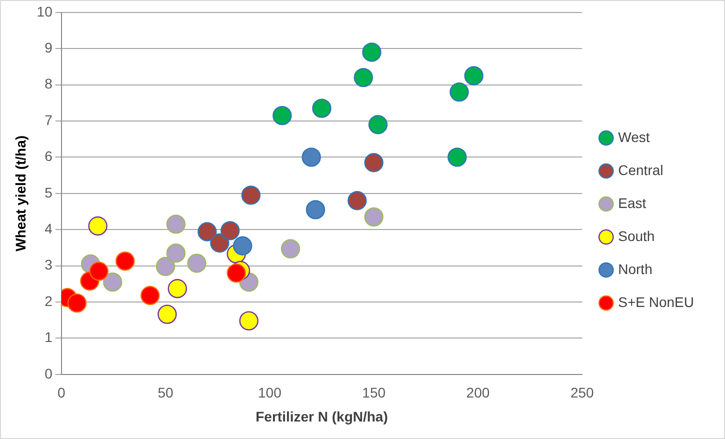  Describe the element at coordinates (48, 264) in the screenshot. I see `y-tick-label: 3` at that location.